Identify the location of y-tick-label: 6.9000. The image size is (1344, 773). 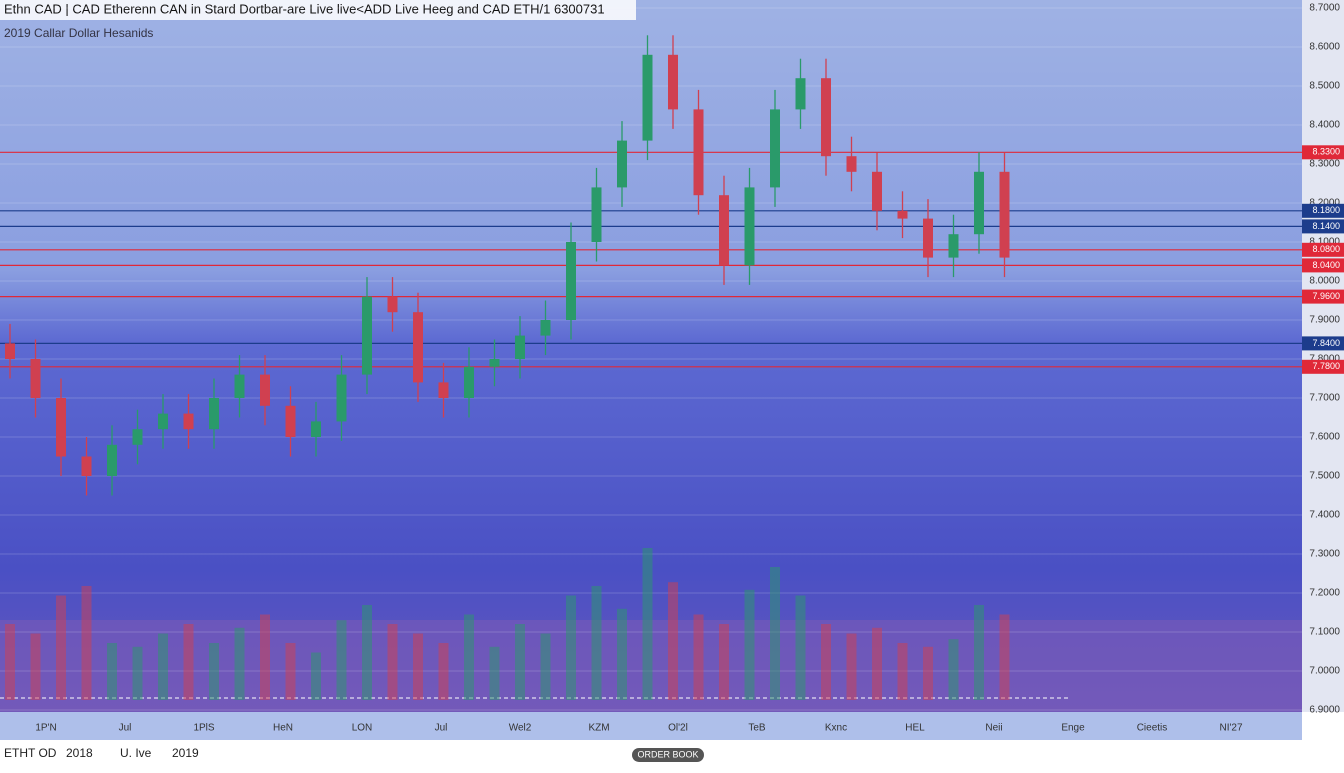
(1324, 710).